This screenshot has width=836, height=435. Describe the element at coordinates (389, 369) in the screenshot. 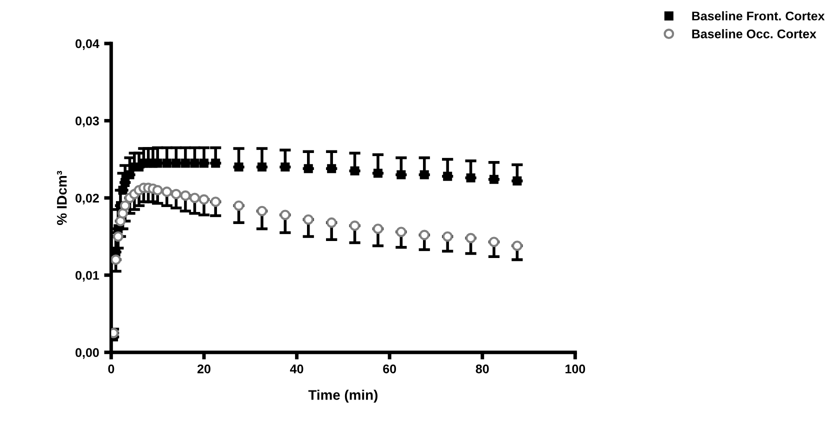

I see `x-tick-label: 60` at that location.